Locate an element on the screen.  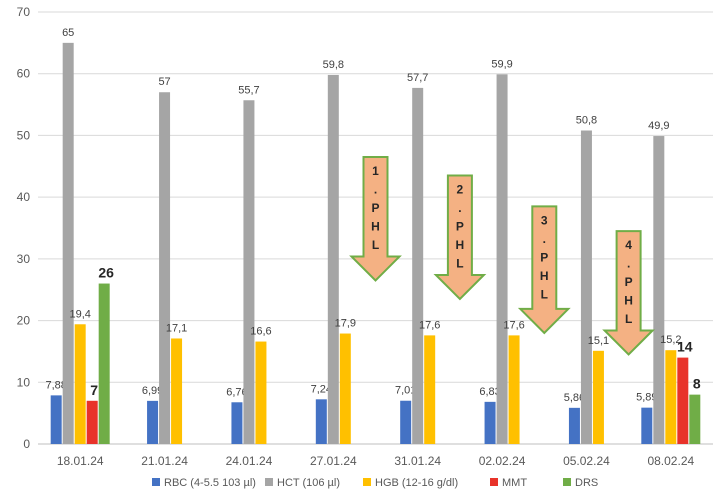
x-tick-label: 18.01.24 is located at coordinates (80, 461).